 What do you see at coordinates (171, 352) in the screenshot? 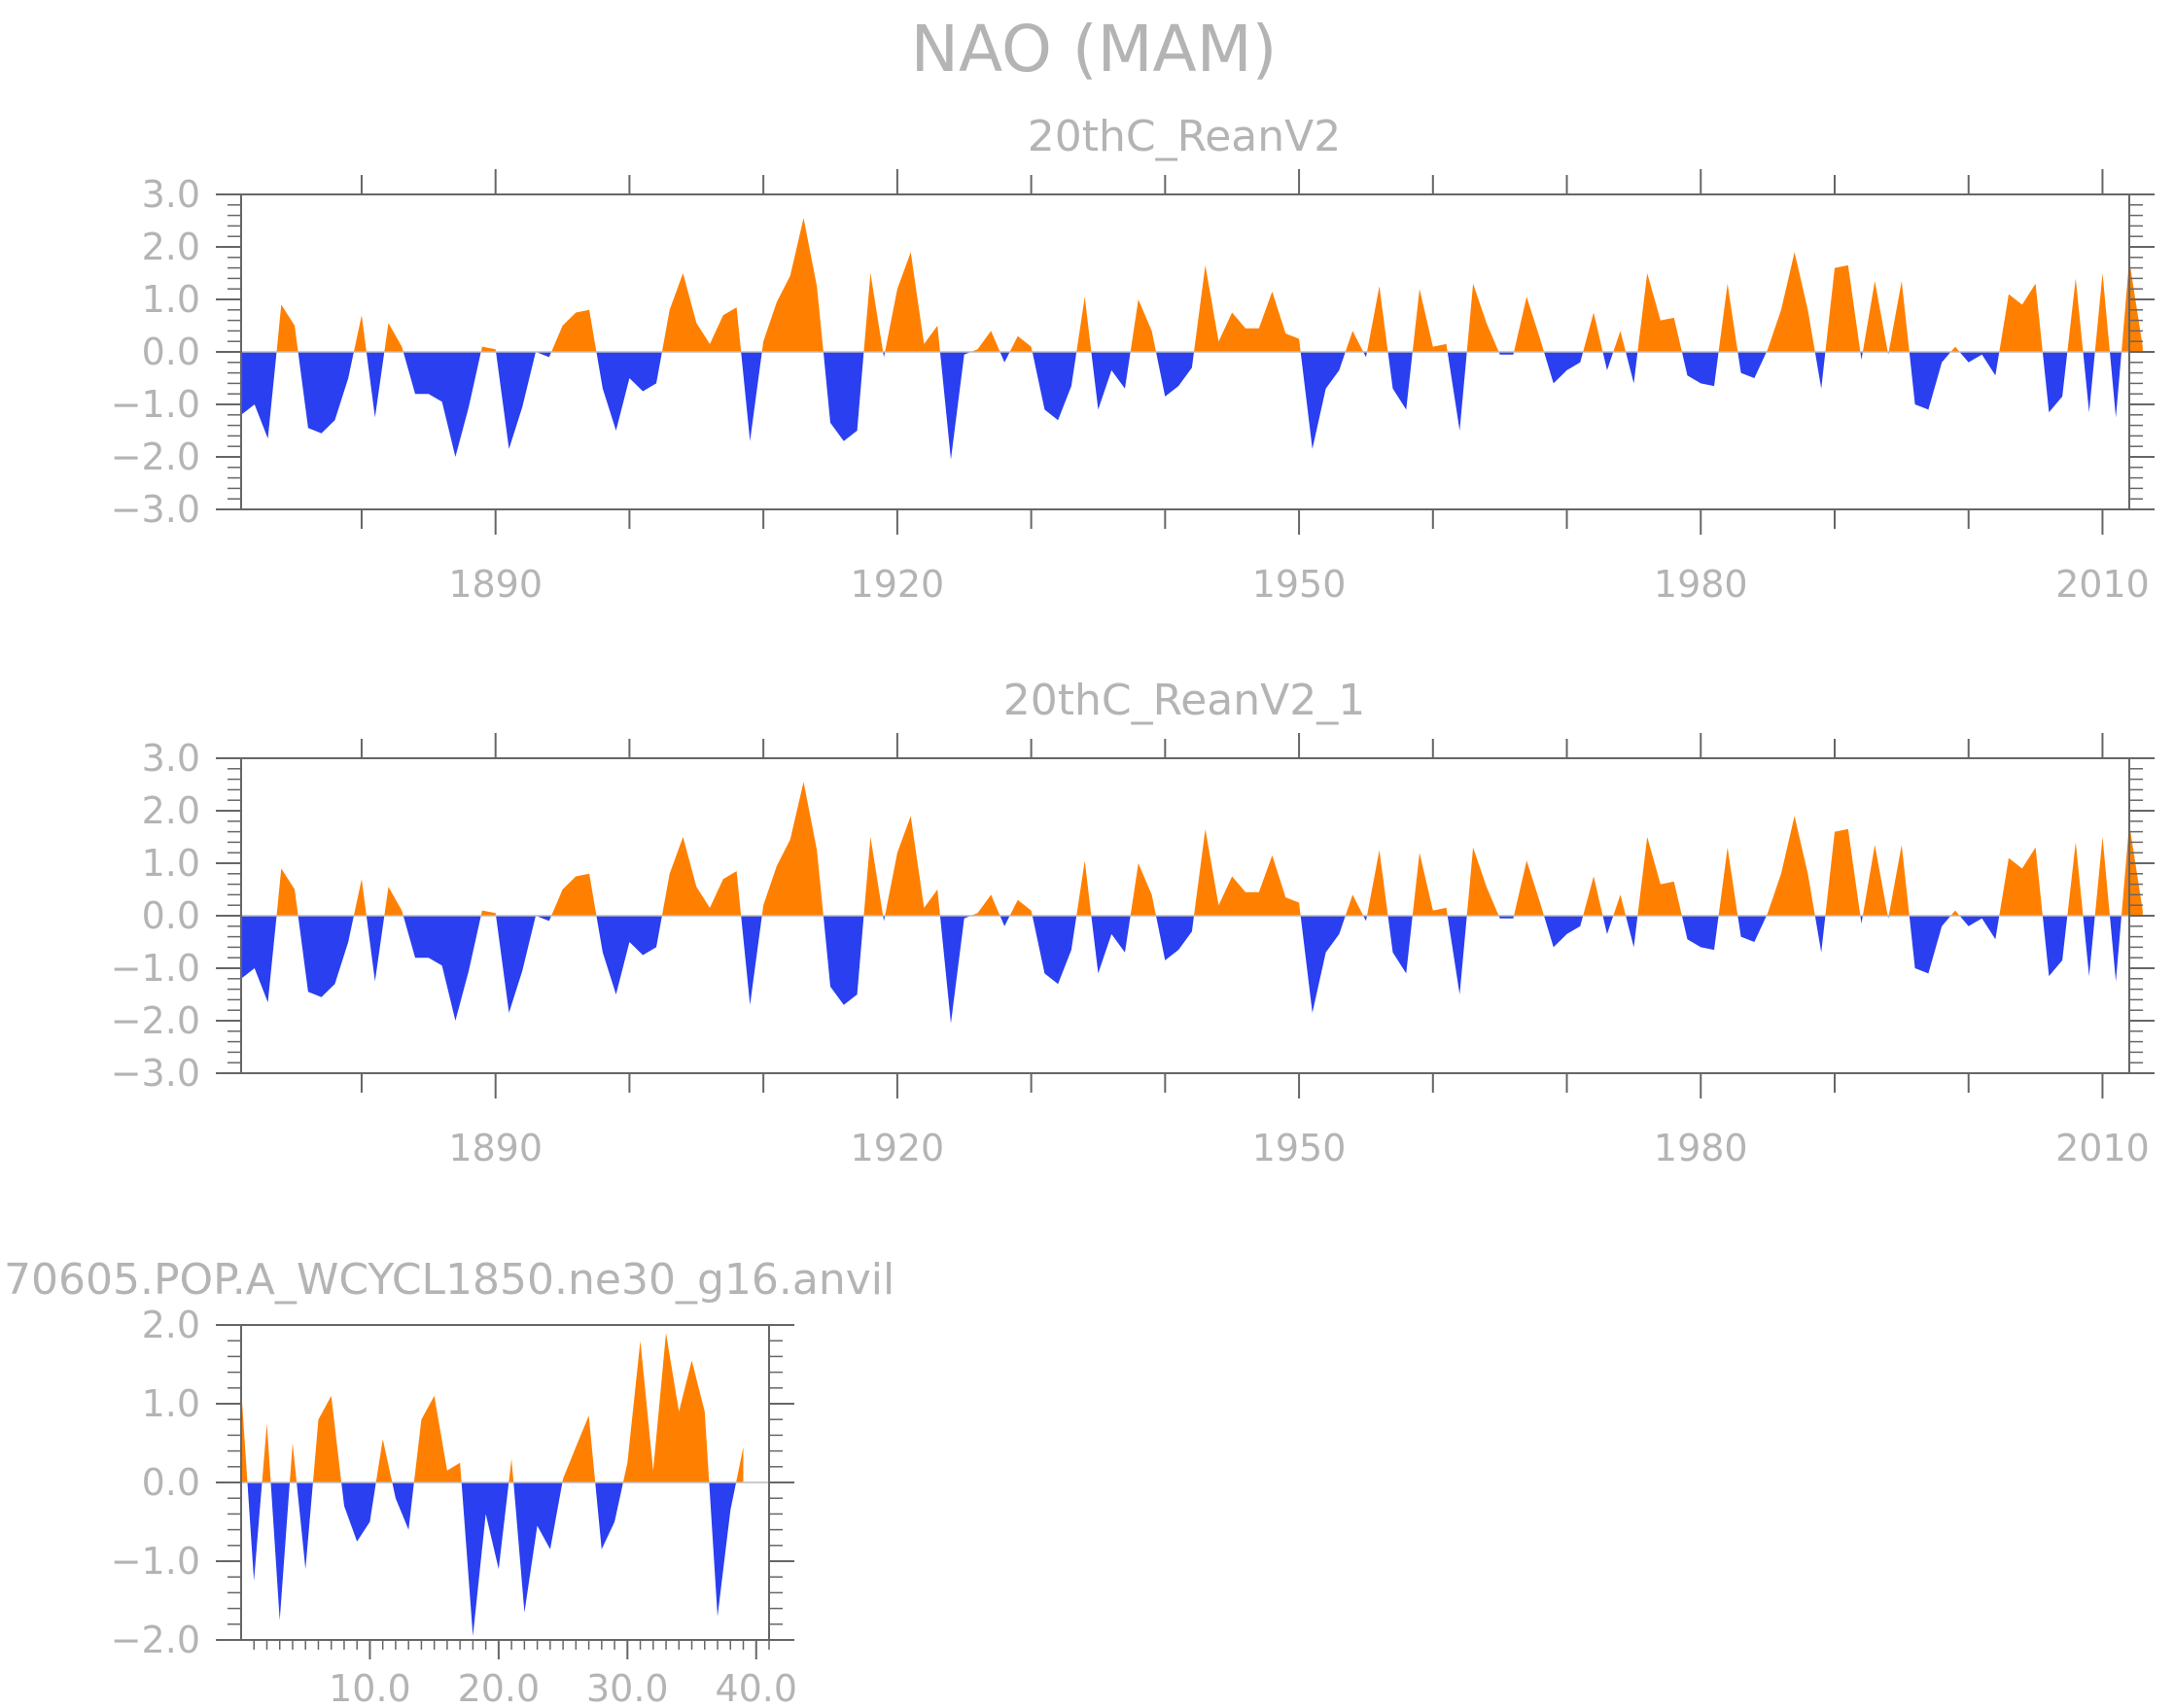
I see `y-tick-label: 0.0` at bounding box center [171, 352].